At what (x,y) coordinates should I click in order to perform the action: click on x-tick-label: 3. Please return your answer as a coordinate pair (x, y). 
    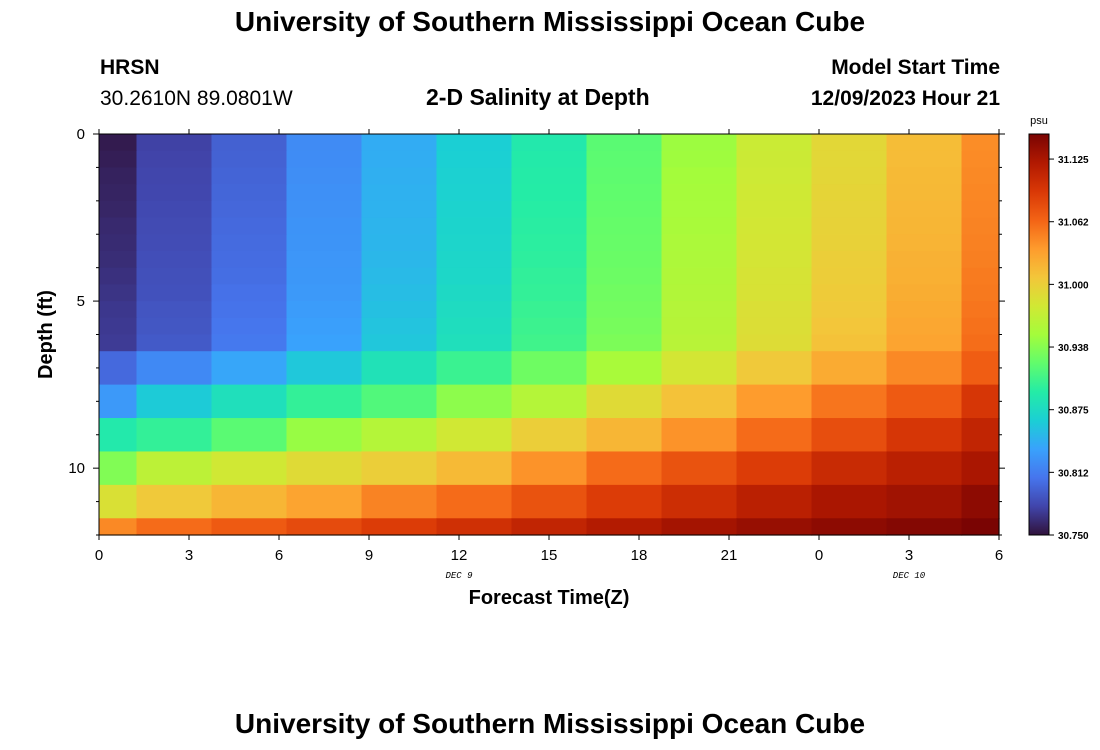
    Looking at the image, I should click on (909, 555).